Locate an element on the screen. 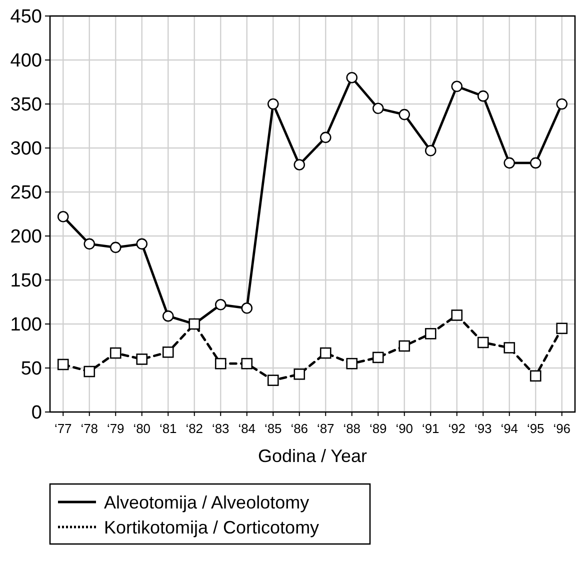 Image resolution: width=577 pixels, height=562 pixels. x-tick-label: ‘89 is located at coordinates (378, 428).